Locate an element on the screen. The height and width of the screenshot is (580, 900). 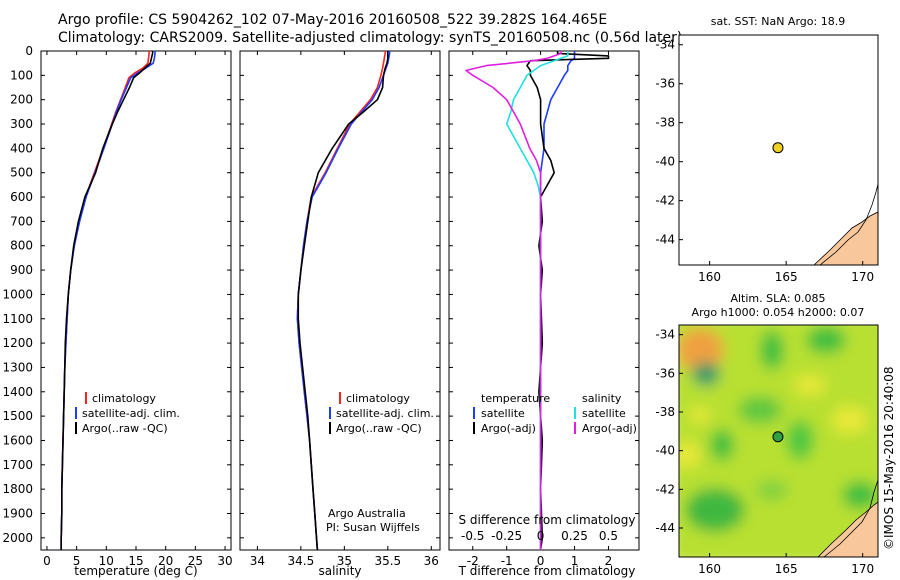
credit-line1: Argo Australia is located at coordinates (367, 513).